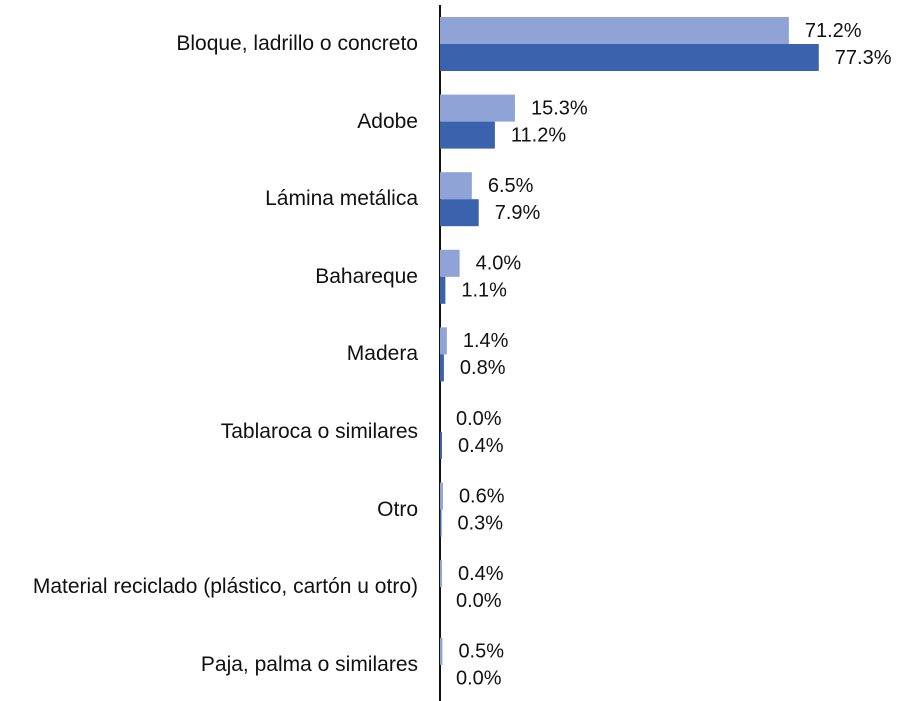 The height and width of the screenshot is (701, 901). I want to click on category-label: Bahareque, so click(366, 276).